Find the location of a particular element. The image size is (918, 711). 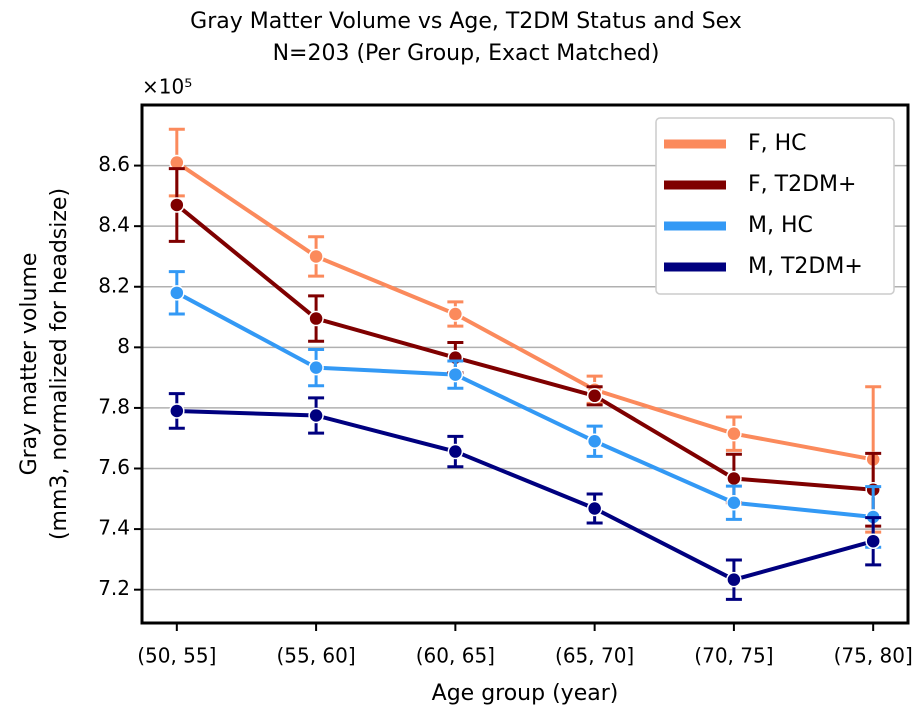

y-tick-label: 7.2 is located at coordinates (114, 588).